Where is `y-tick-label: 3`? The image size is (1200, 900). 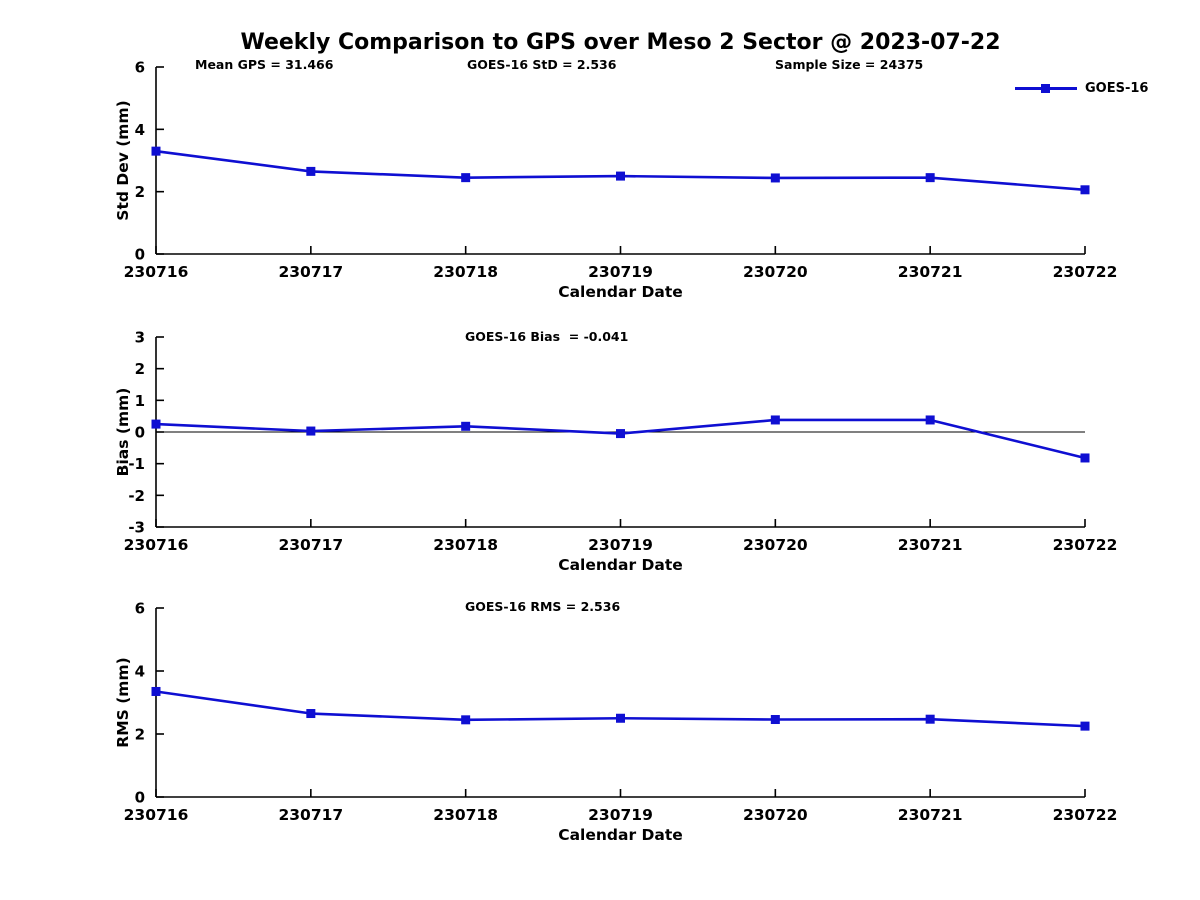 y-tick-label: 3 is located at coordinates (140, 338).